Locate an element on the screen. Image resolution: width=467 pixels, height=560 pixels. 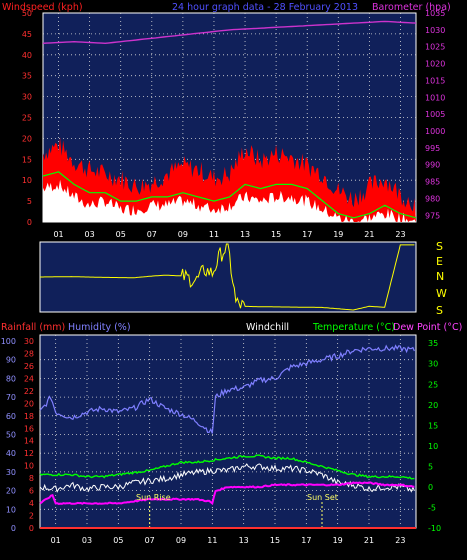
wind-lull-line is located at coordinates (229, 195).